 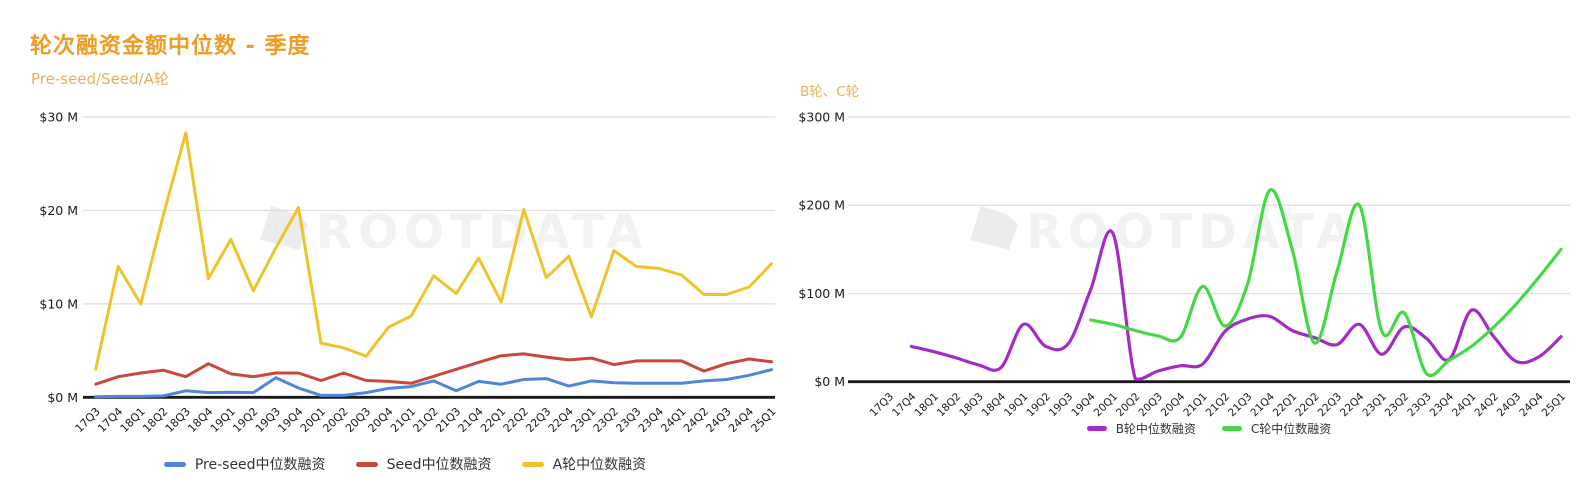 I want to click on right-chart-subtitle: B轮、C轮, so click(x=830, y=92).